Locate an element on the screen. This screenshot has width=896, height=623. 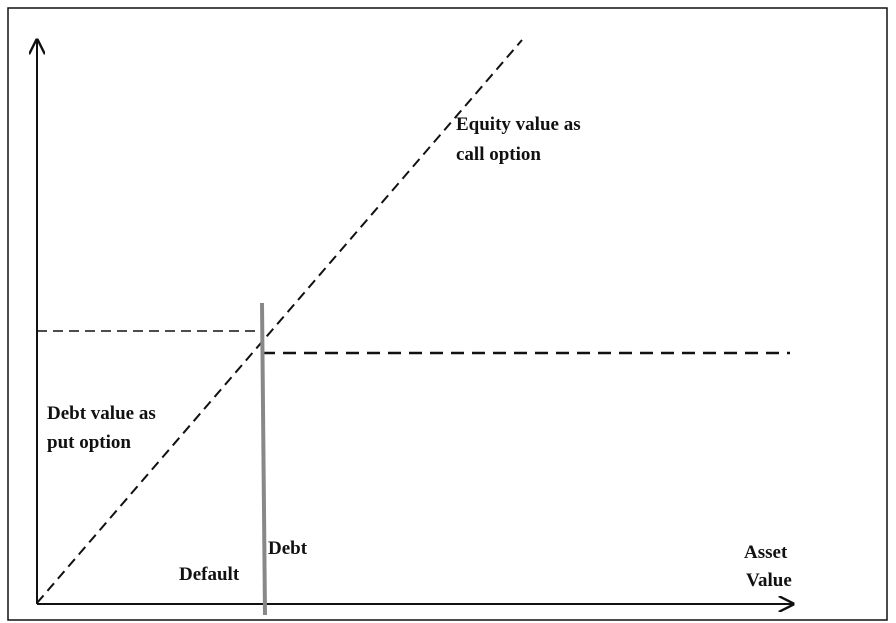
default-line is located at coordinates (263, 459).